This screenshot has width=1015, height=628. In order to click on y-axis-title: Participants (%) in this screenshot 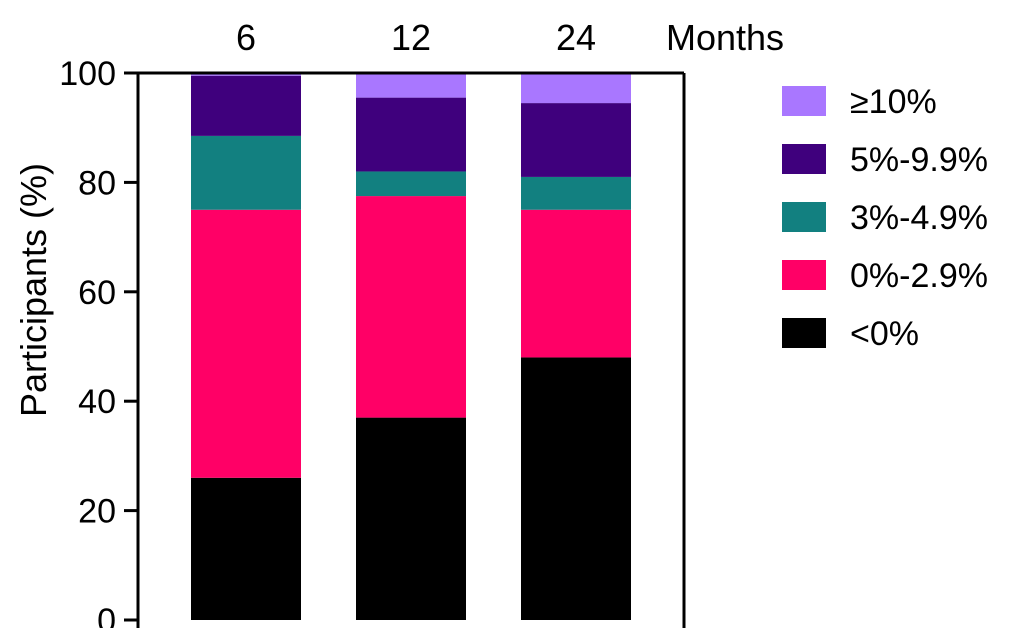, I will do `click(33, 290)`.